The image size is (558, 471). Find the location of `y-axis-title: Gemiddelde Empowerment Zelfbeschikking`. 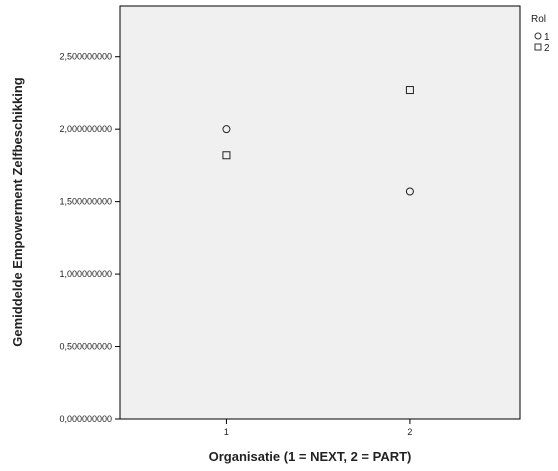

y-axis-title: Gemiddelde Empowerment Zelfbeschikking is located at coordinates (17, 212).